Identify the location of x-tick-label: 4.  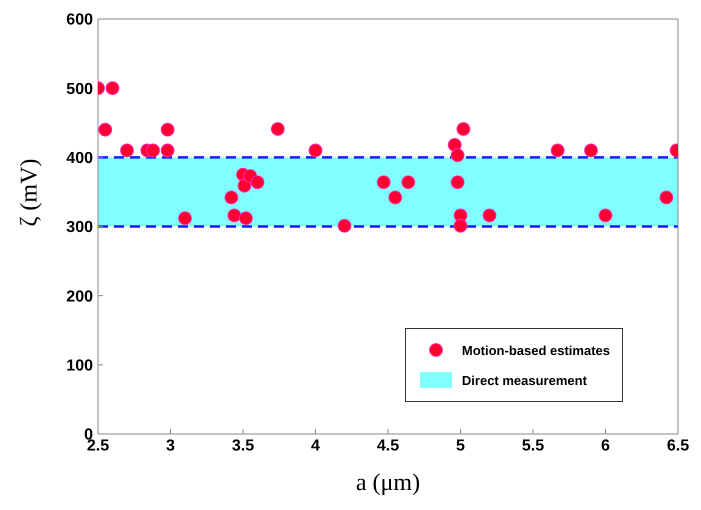
(315, 445).